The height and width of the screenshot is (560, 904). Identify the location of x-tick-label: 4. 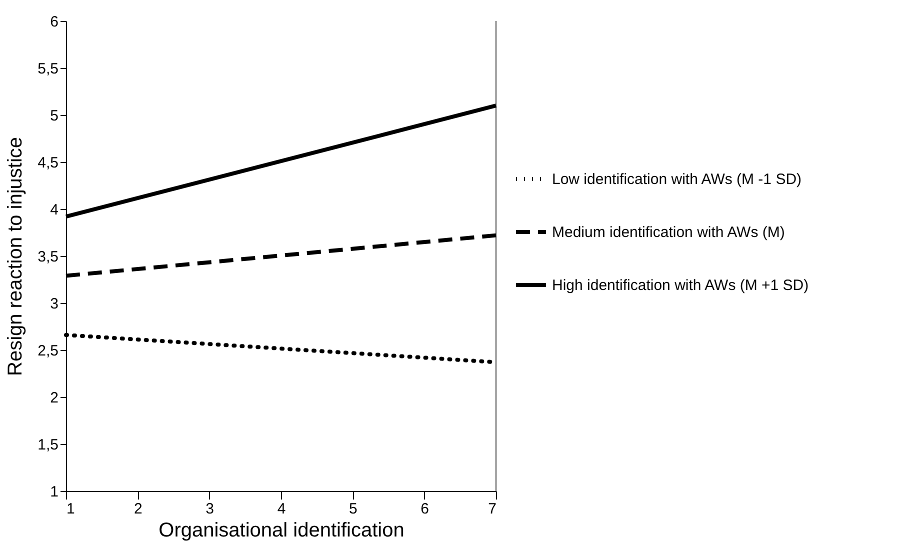
(281, 509).